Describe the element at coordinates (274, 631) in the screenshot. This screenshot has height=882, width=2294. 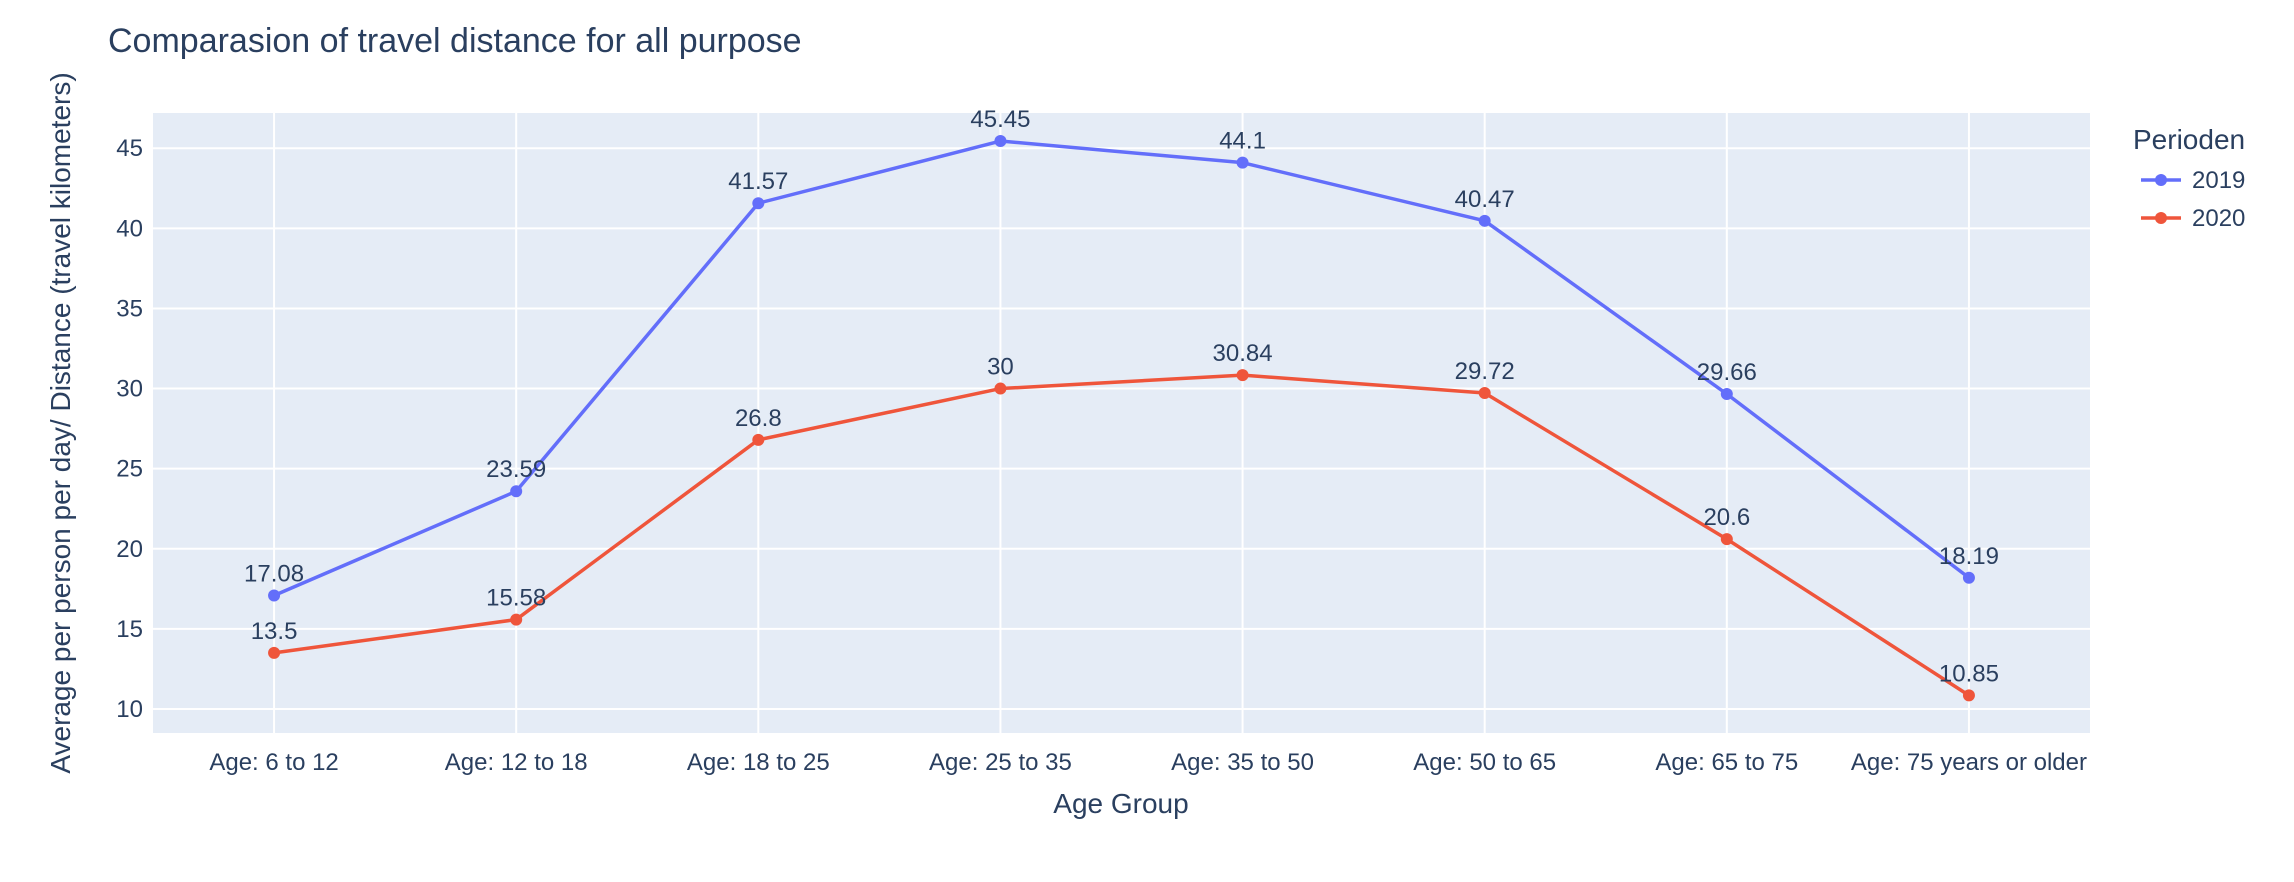
I see `data-label-2020: 13.5` at that location.